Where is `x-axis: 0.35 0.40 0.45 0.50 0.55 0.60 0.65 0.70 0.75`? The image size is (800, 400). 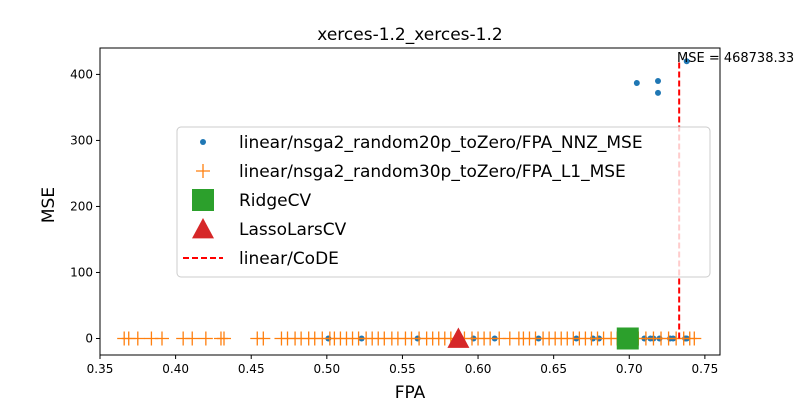
x-axis: 0.35 0.40 0.45 0.50 0.55 0.60 0.65 0.70 0.75 is located at coordinates (403, 365).